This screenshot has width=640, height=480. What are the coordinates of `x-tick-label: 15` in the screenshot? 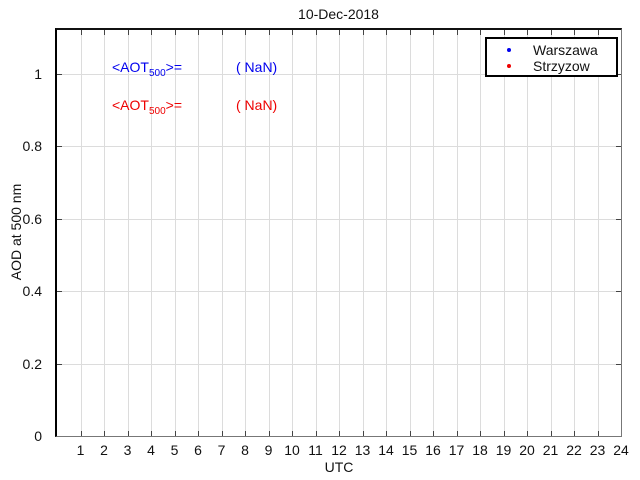 It's located at (409, 450).